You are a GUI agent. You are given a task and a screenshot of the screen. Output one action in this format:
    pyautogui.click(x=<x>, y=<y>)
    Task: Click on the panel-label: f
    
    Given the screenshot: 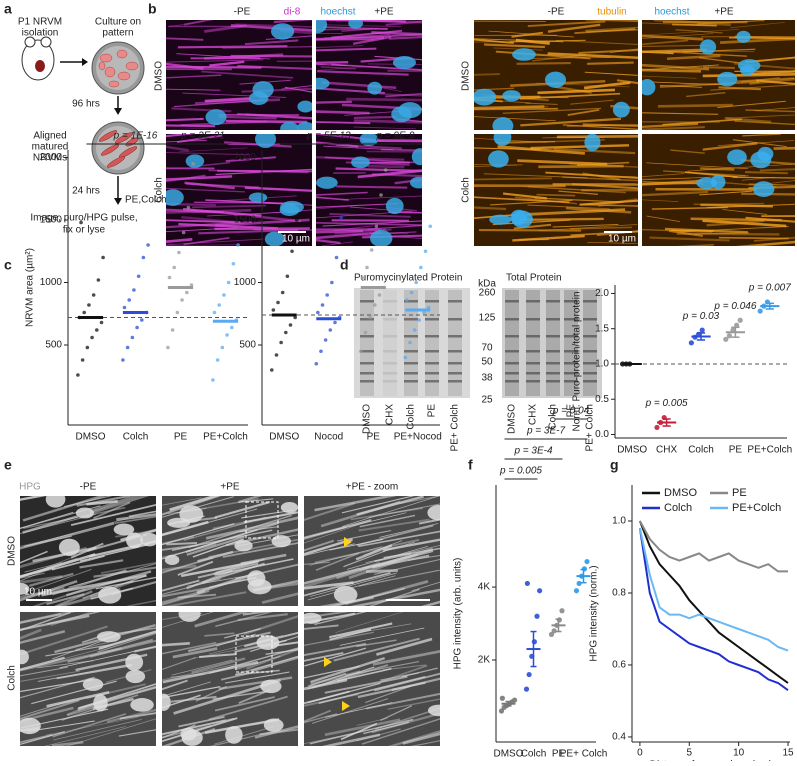 What is the action you would take?
    pyautogui.click(x=470, y=465)
    